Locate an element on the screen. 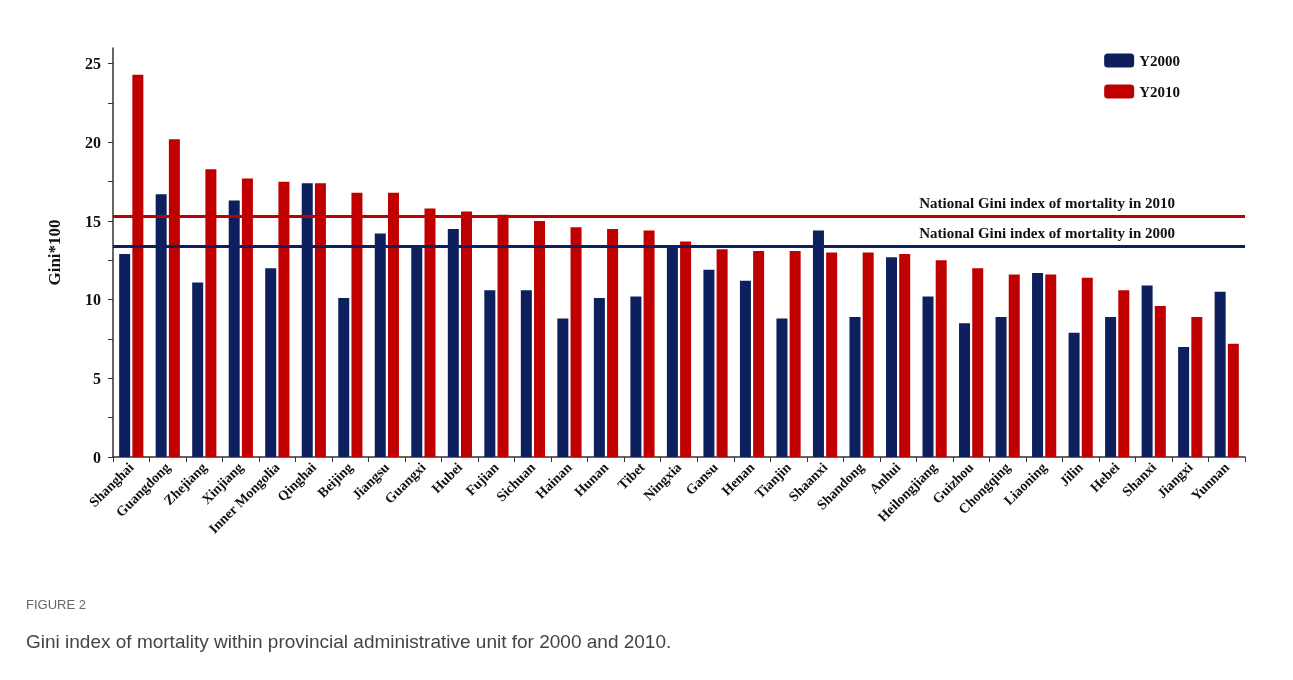 The width and height of the screenshot is (1293, 680). y-tick-label: 0 is located at coordinates (97, 457).